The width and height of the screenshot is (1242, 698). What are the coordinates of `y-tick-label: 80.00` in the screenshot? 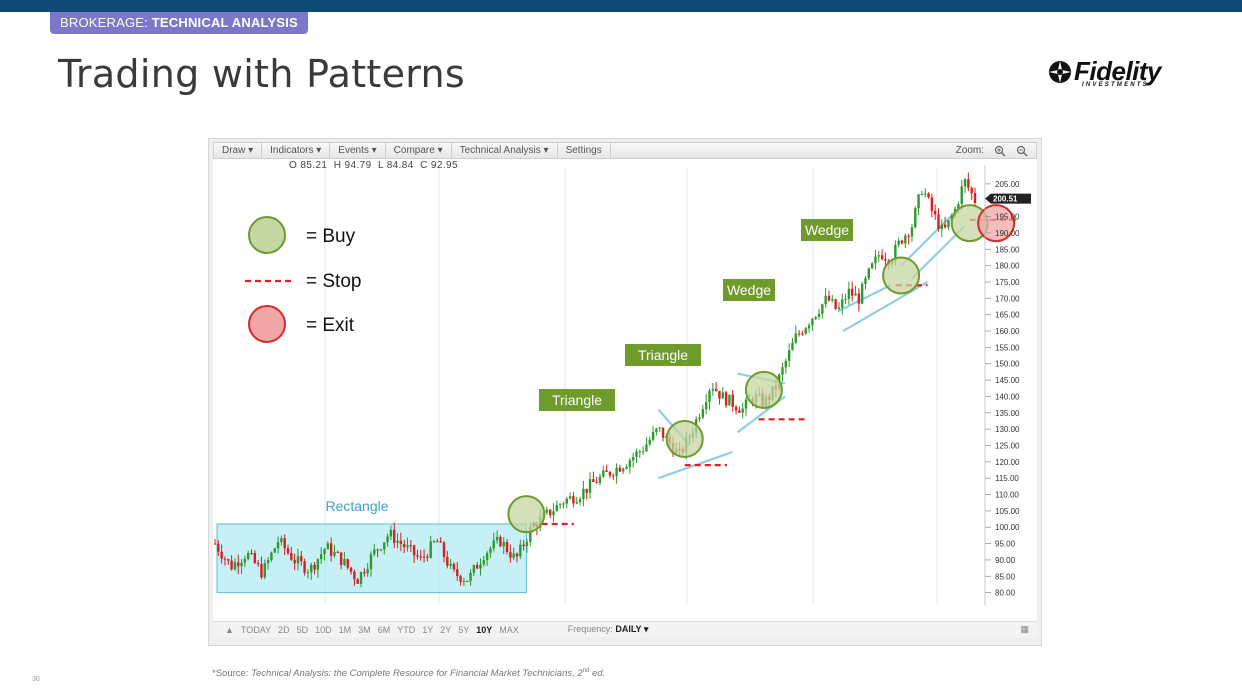 It's located at (1005, 593).